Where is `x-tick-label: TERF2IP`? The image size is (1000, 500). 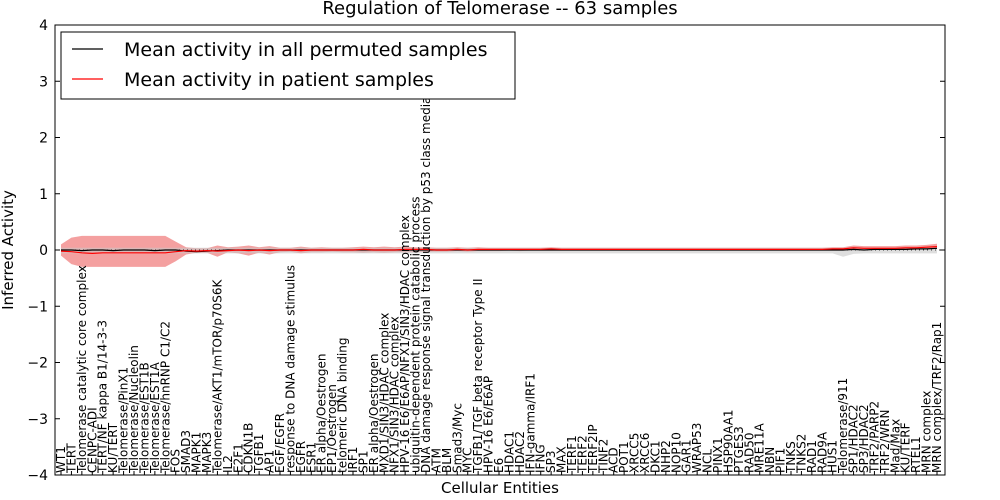 x-tick-label: TERF2IP is located at coordinates (593, 449).